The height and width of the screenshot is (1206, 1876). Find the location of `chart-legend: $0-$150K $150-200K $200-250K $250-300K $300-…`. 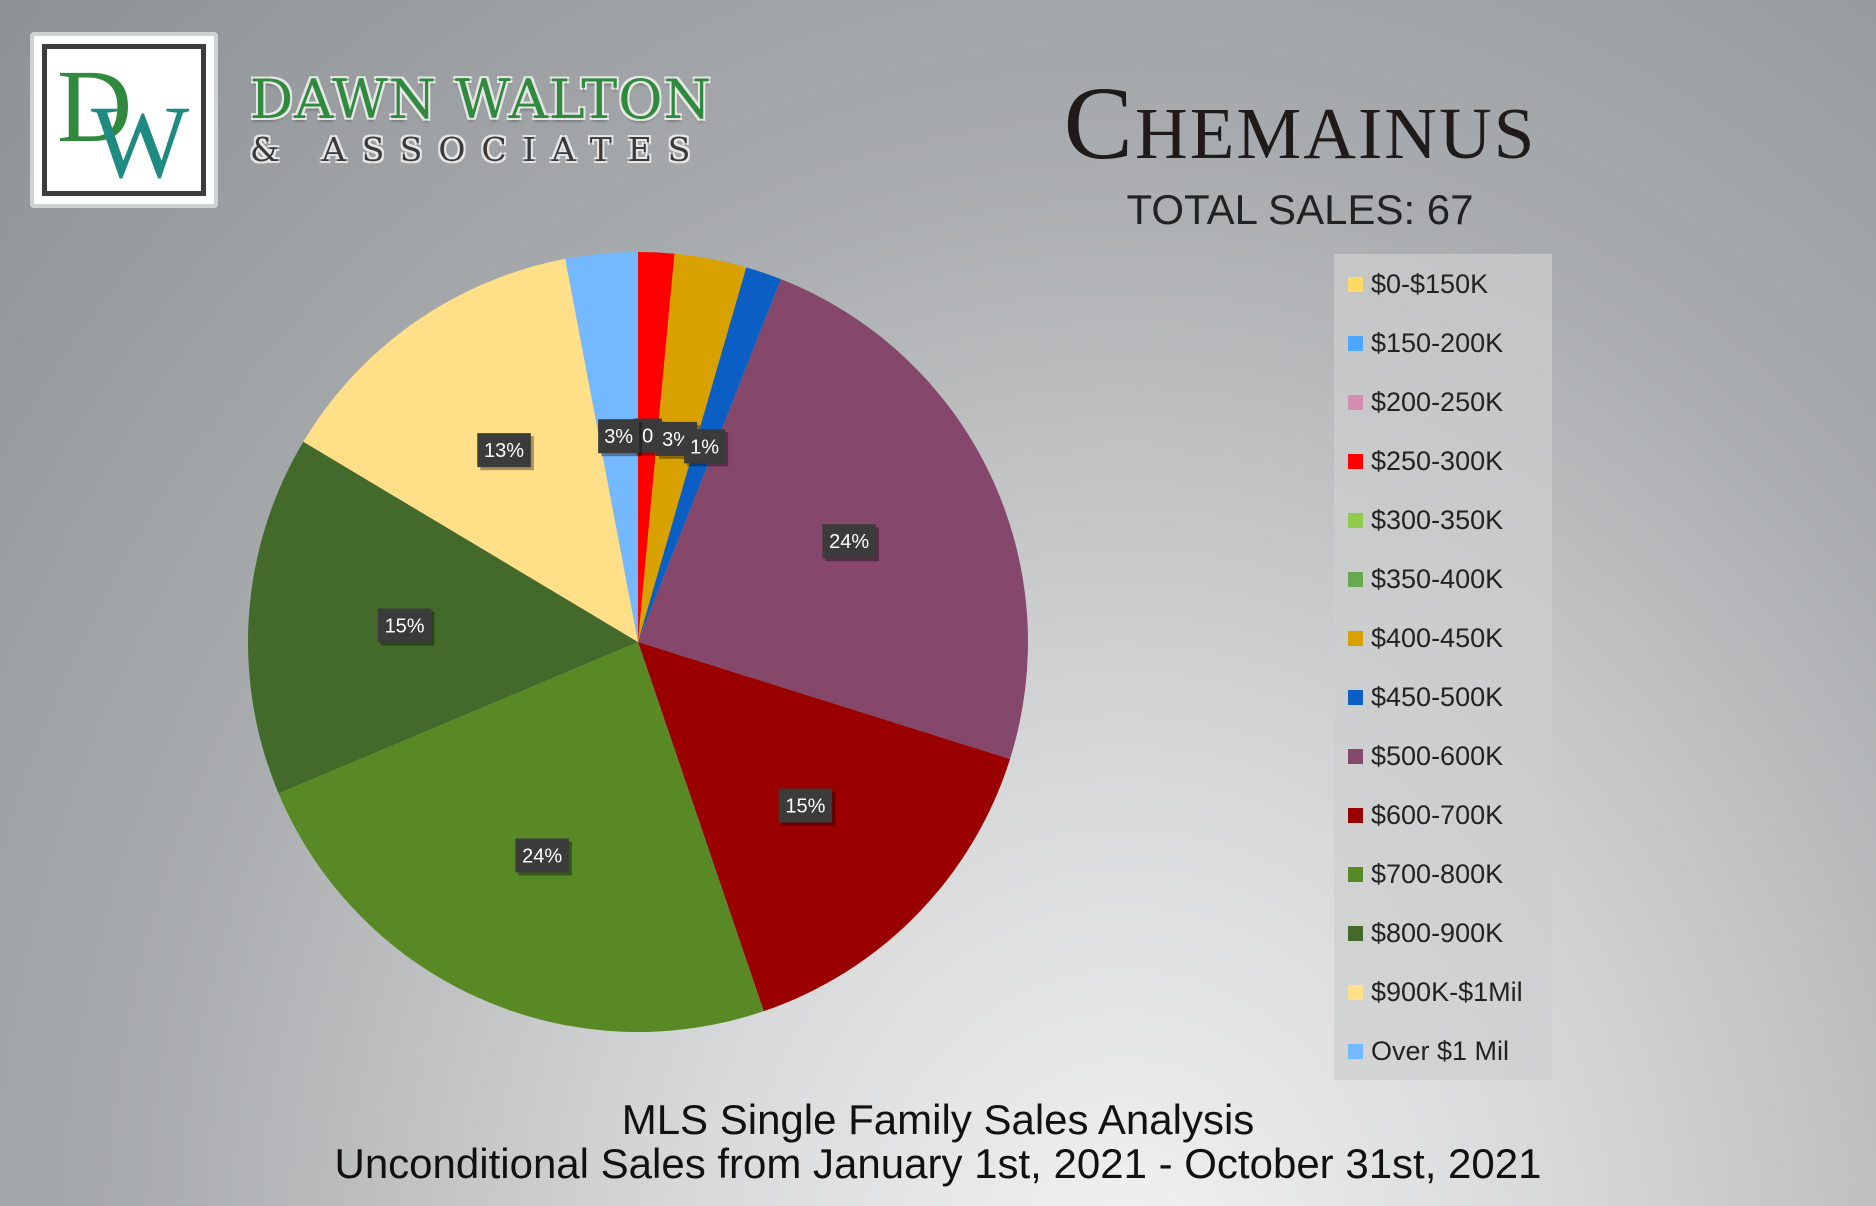

chart-legend: $0-$150K $150-200K $200-250K $250-300K $300-… is located at coordinates (1443, 667).